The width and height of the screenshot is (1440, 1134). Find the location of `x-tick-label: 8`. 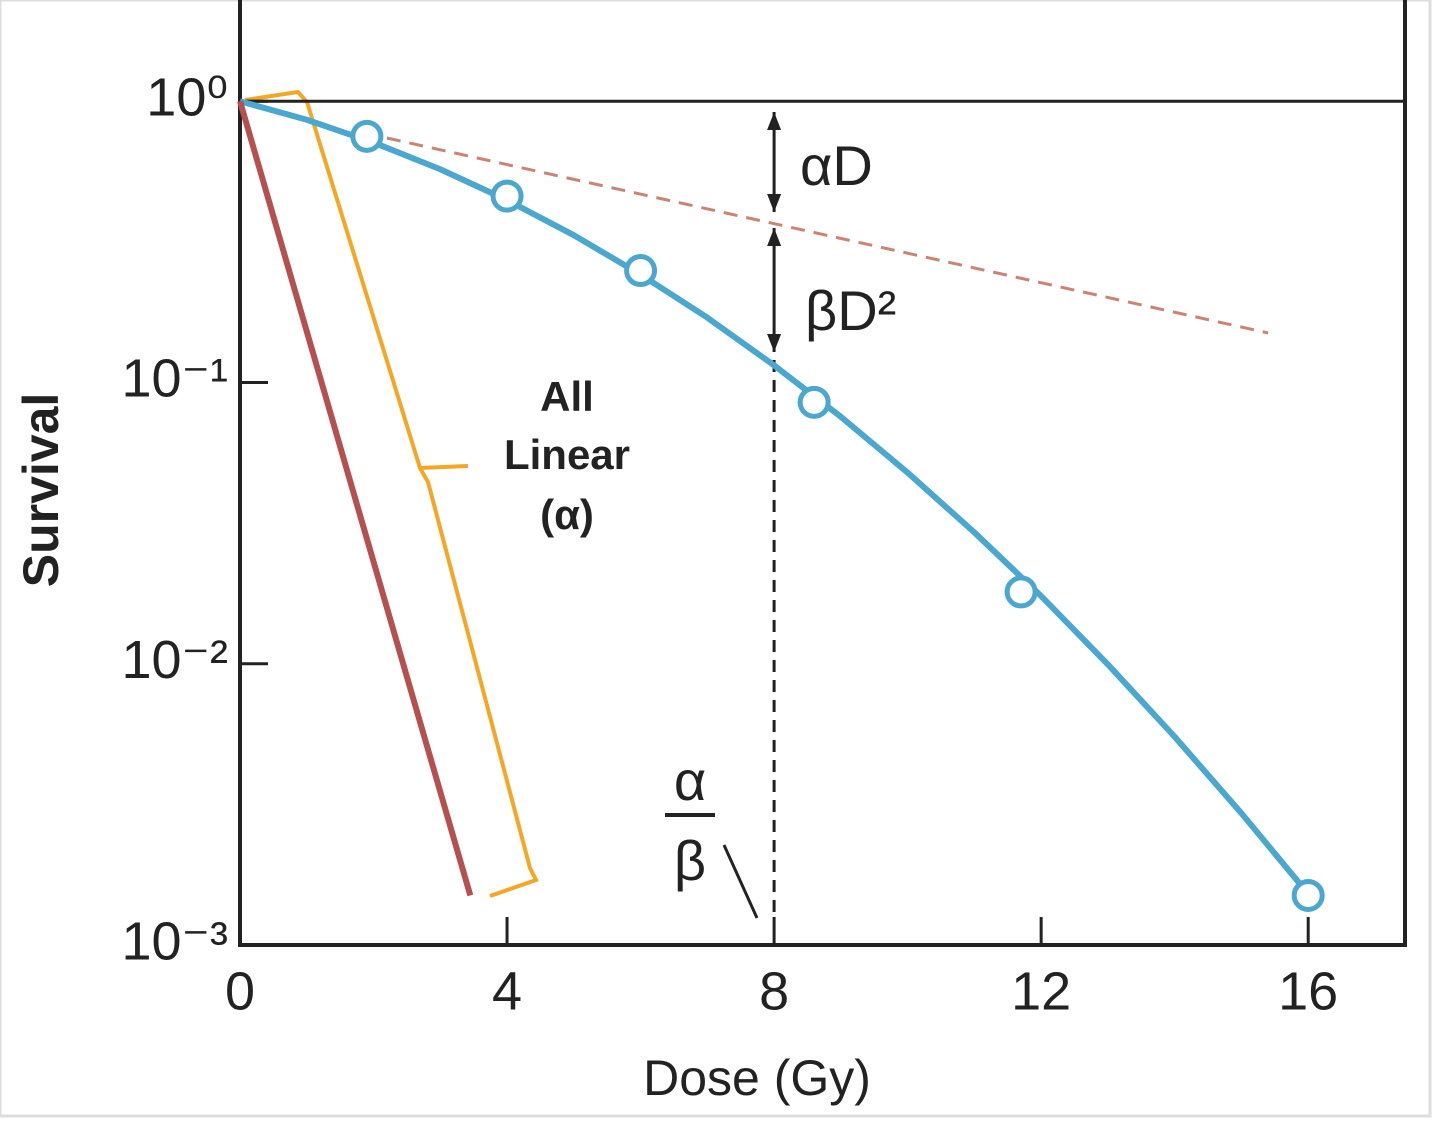

x-tick-label: 8 is located at coordinates (774, 991).